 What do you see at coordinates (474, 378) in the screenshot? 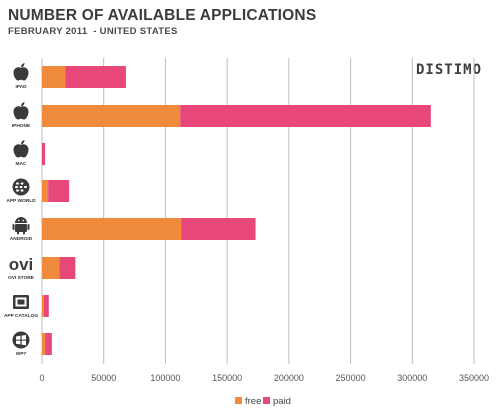
I see `x-tick-label: 350000` at bounding box center [474, 378].